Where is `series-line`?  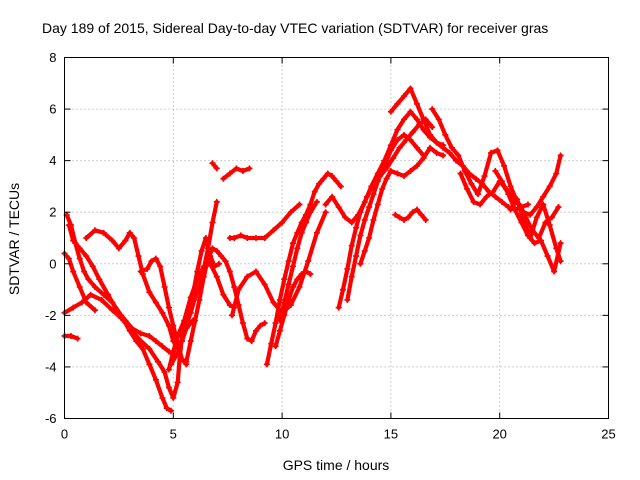
series-line is located at coordinates (121, 290).